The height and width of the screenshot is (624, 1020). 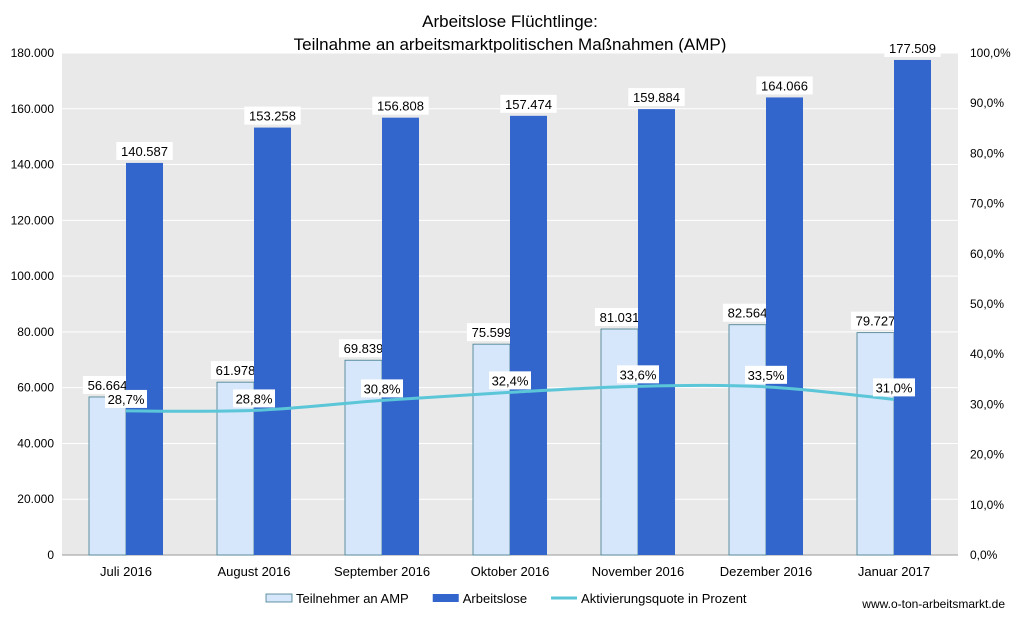 I want to click on source-note: www.o-ton-arbeitsmarkt.de, so click(x=933, y=604).